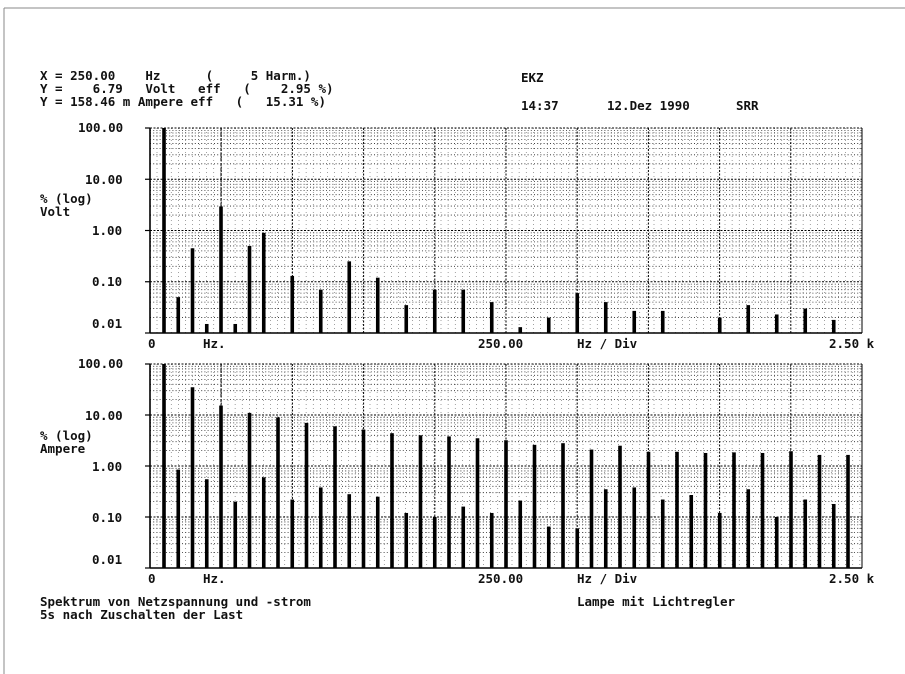 Image resolution: width=905 pixels, height=674 pixels. What do you see at coordinates (164, 230) in the screenshot?
I see `voltage-bar-h1` at bounding box center [164, 230].